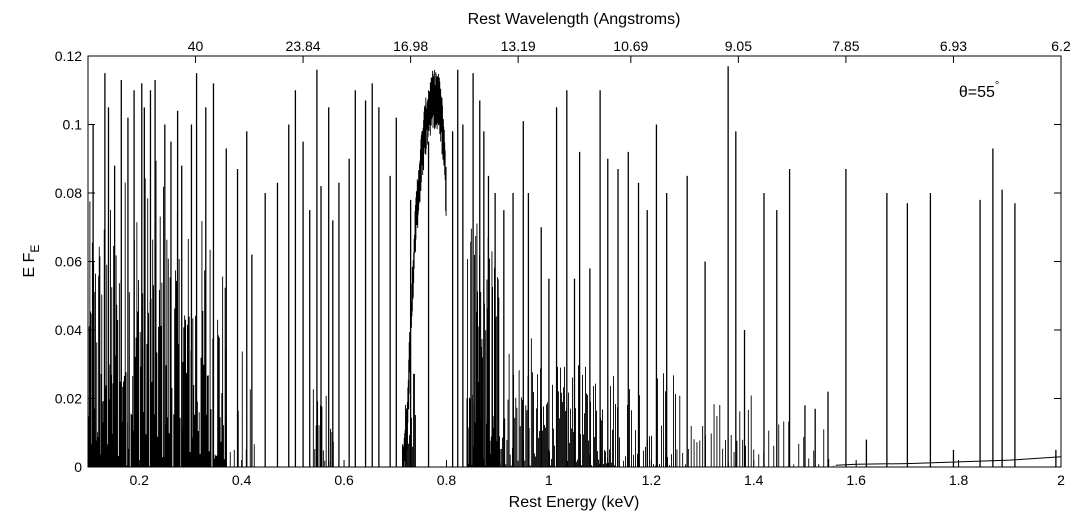 This screenshot has height=516, width=1083. I want to click on top-tick-label-4: 10.69, so click(630, 46).